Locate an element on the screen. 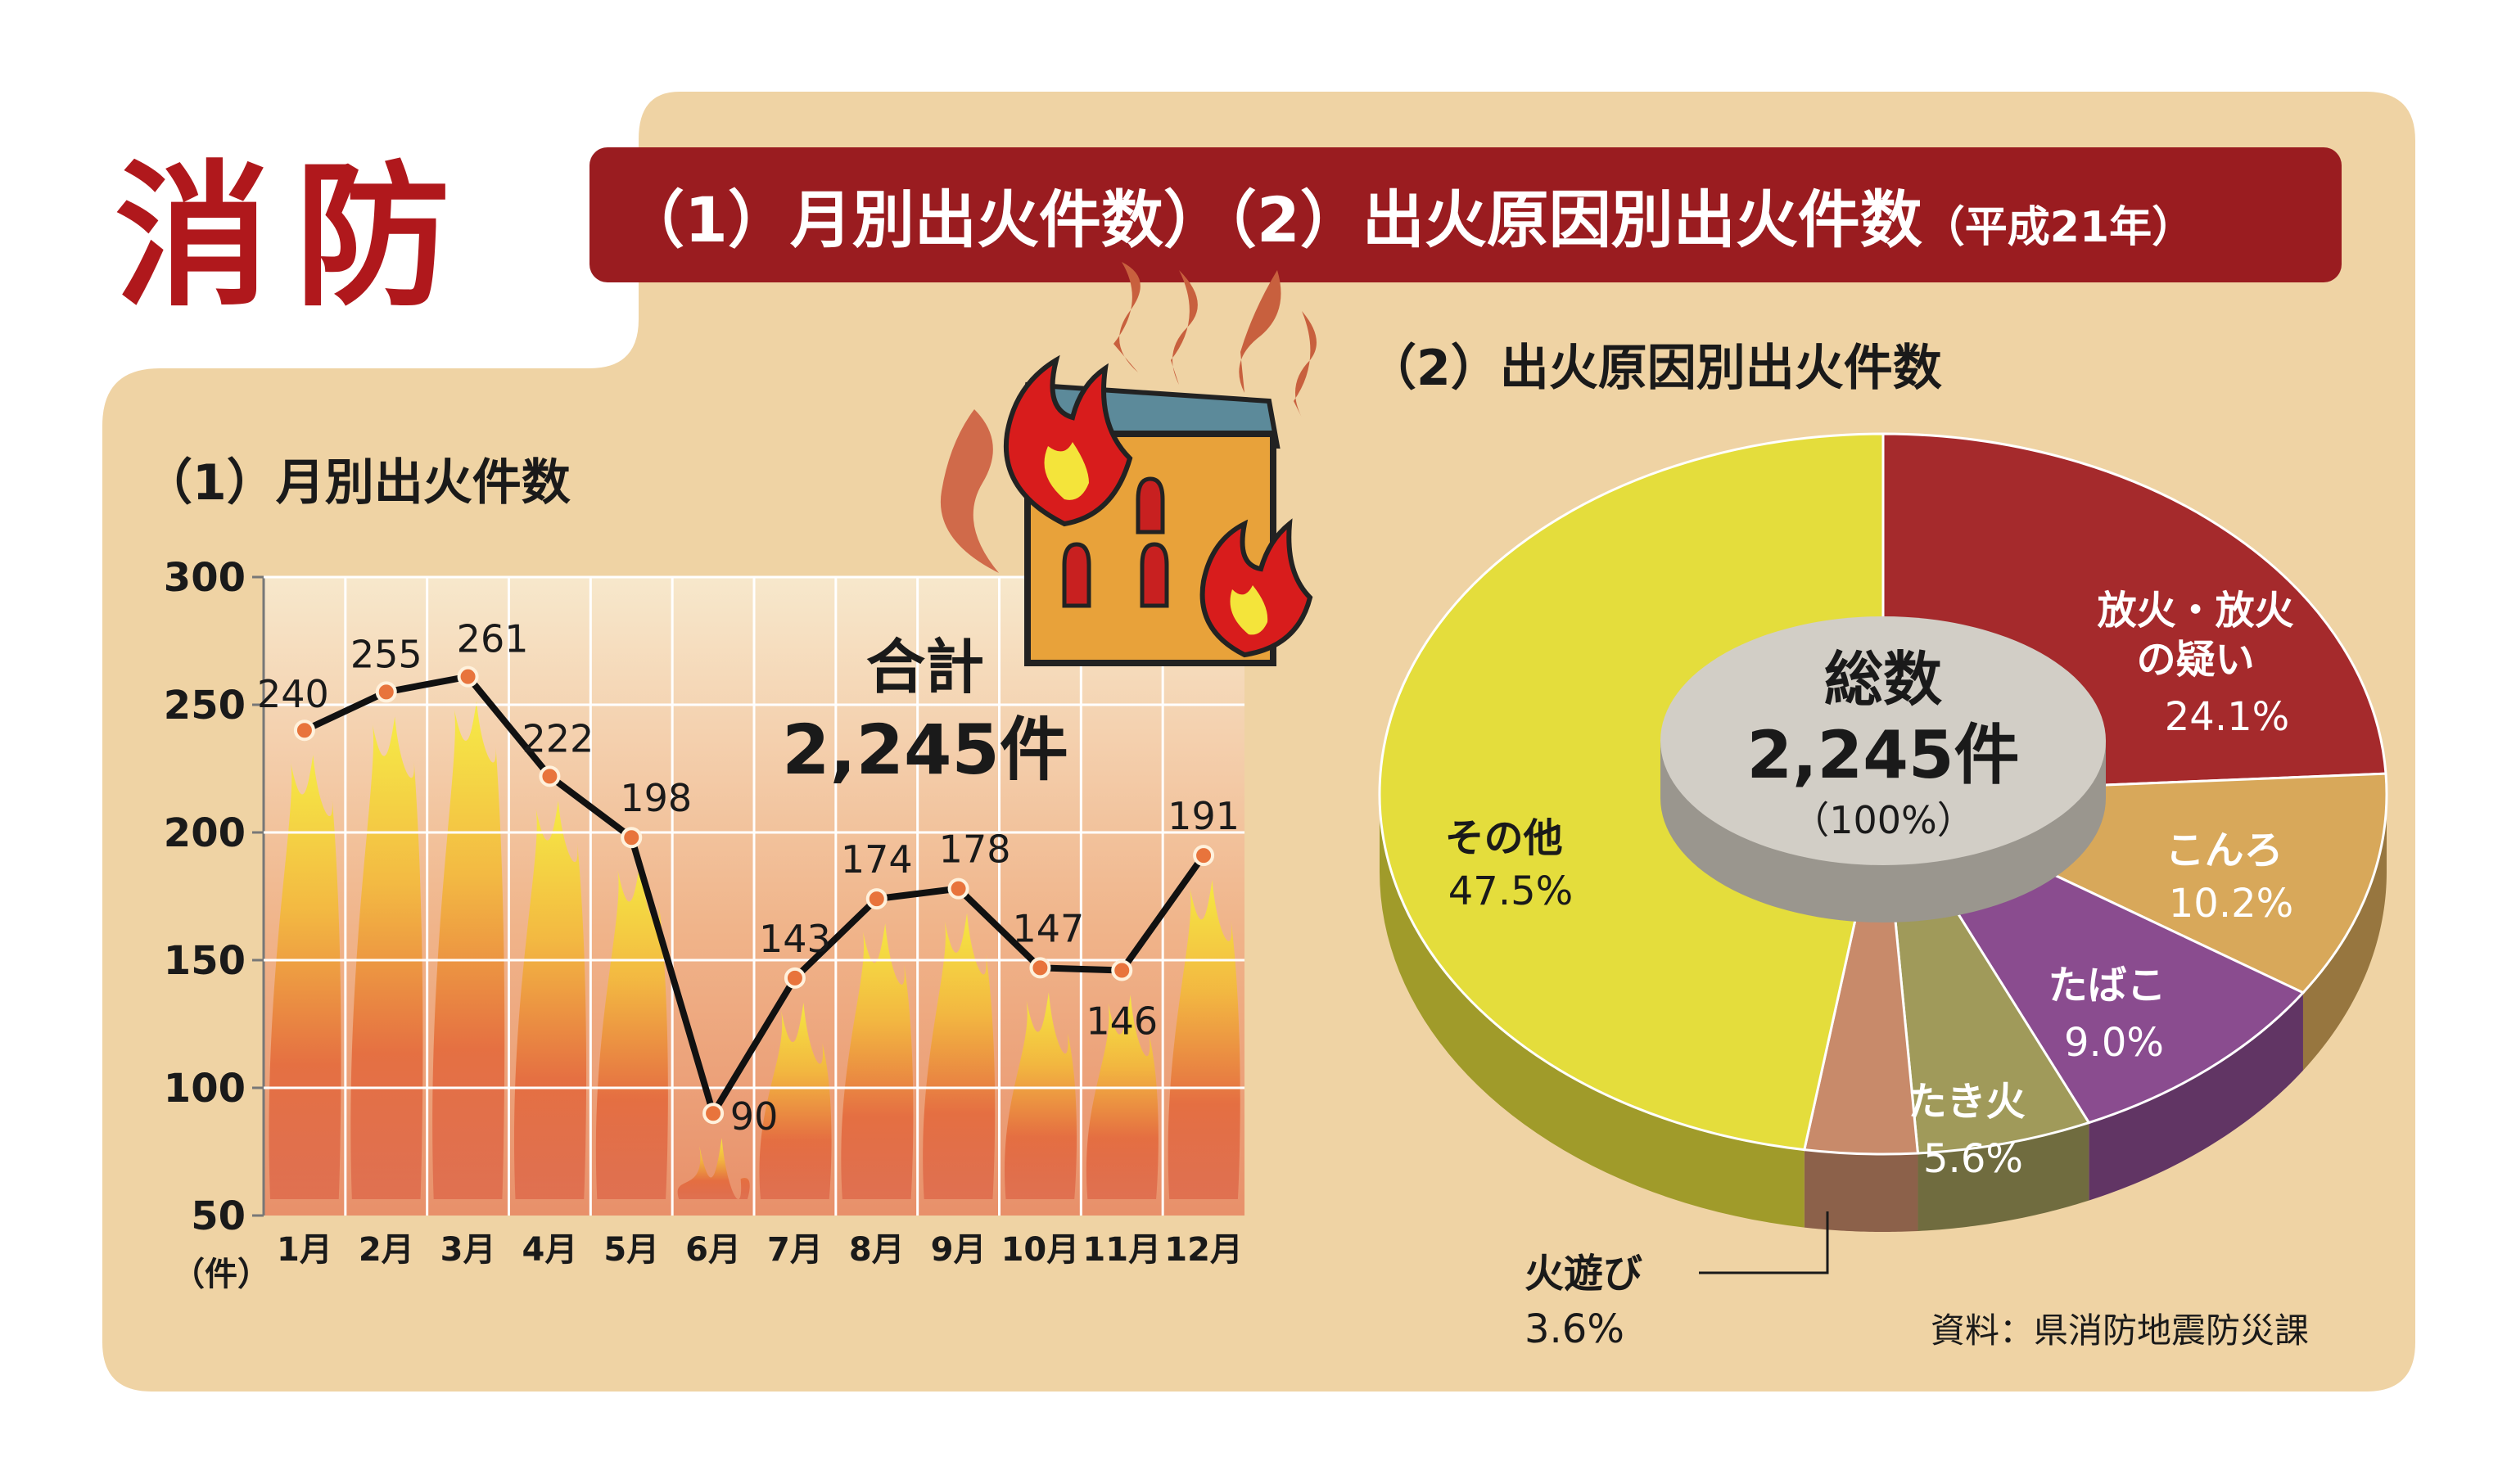 This screenshot has height=1484, width=2516. svg-text: （1）月別出火件数）（2）出火原因別出火件数（平成21年） is located at coordinates (1408, 219).